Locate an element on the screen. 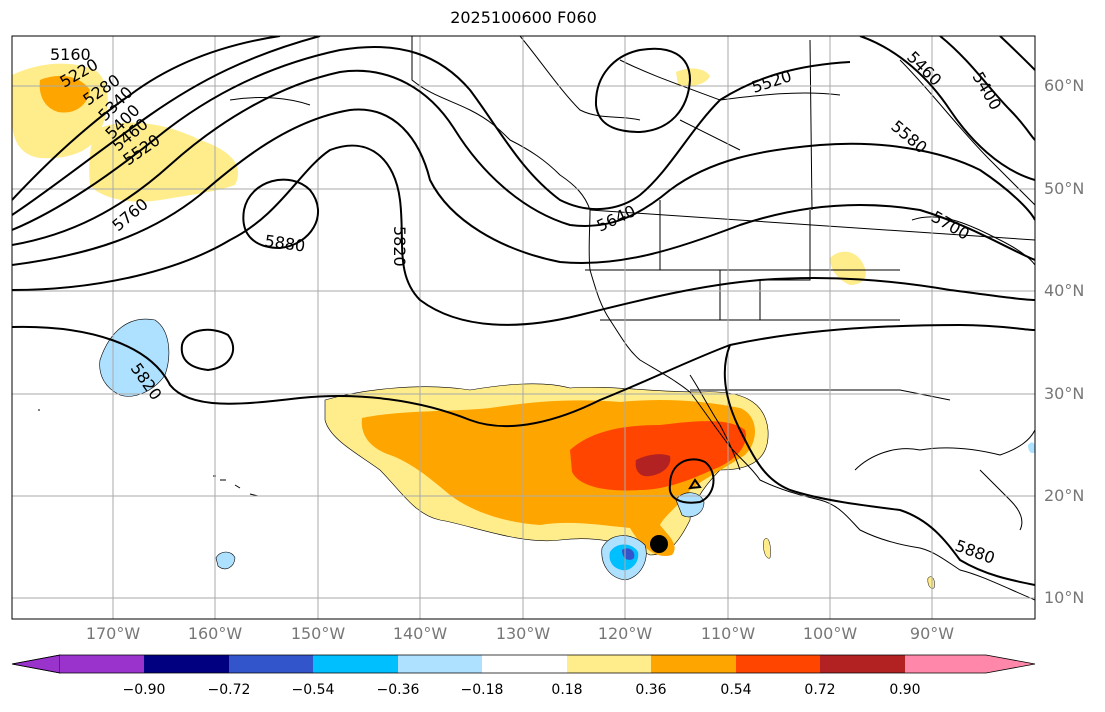  lat-label: 40°N is located at coordinates (1064, 290).